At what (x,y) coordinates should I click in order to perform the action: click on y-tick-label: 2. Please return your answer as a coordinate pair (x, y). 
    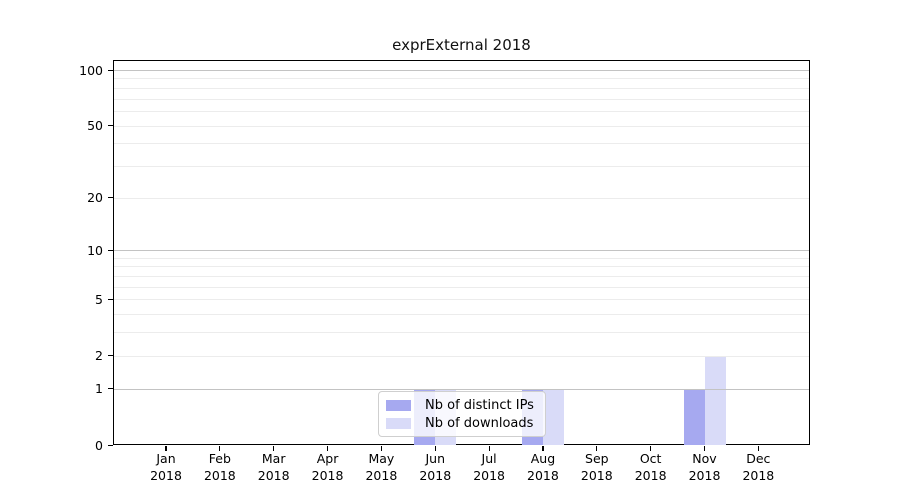
    Looking at the image, I should click on (99, 356).